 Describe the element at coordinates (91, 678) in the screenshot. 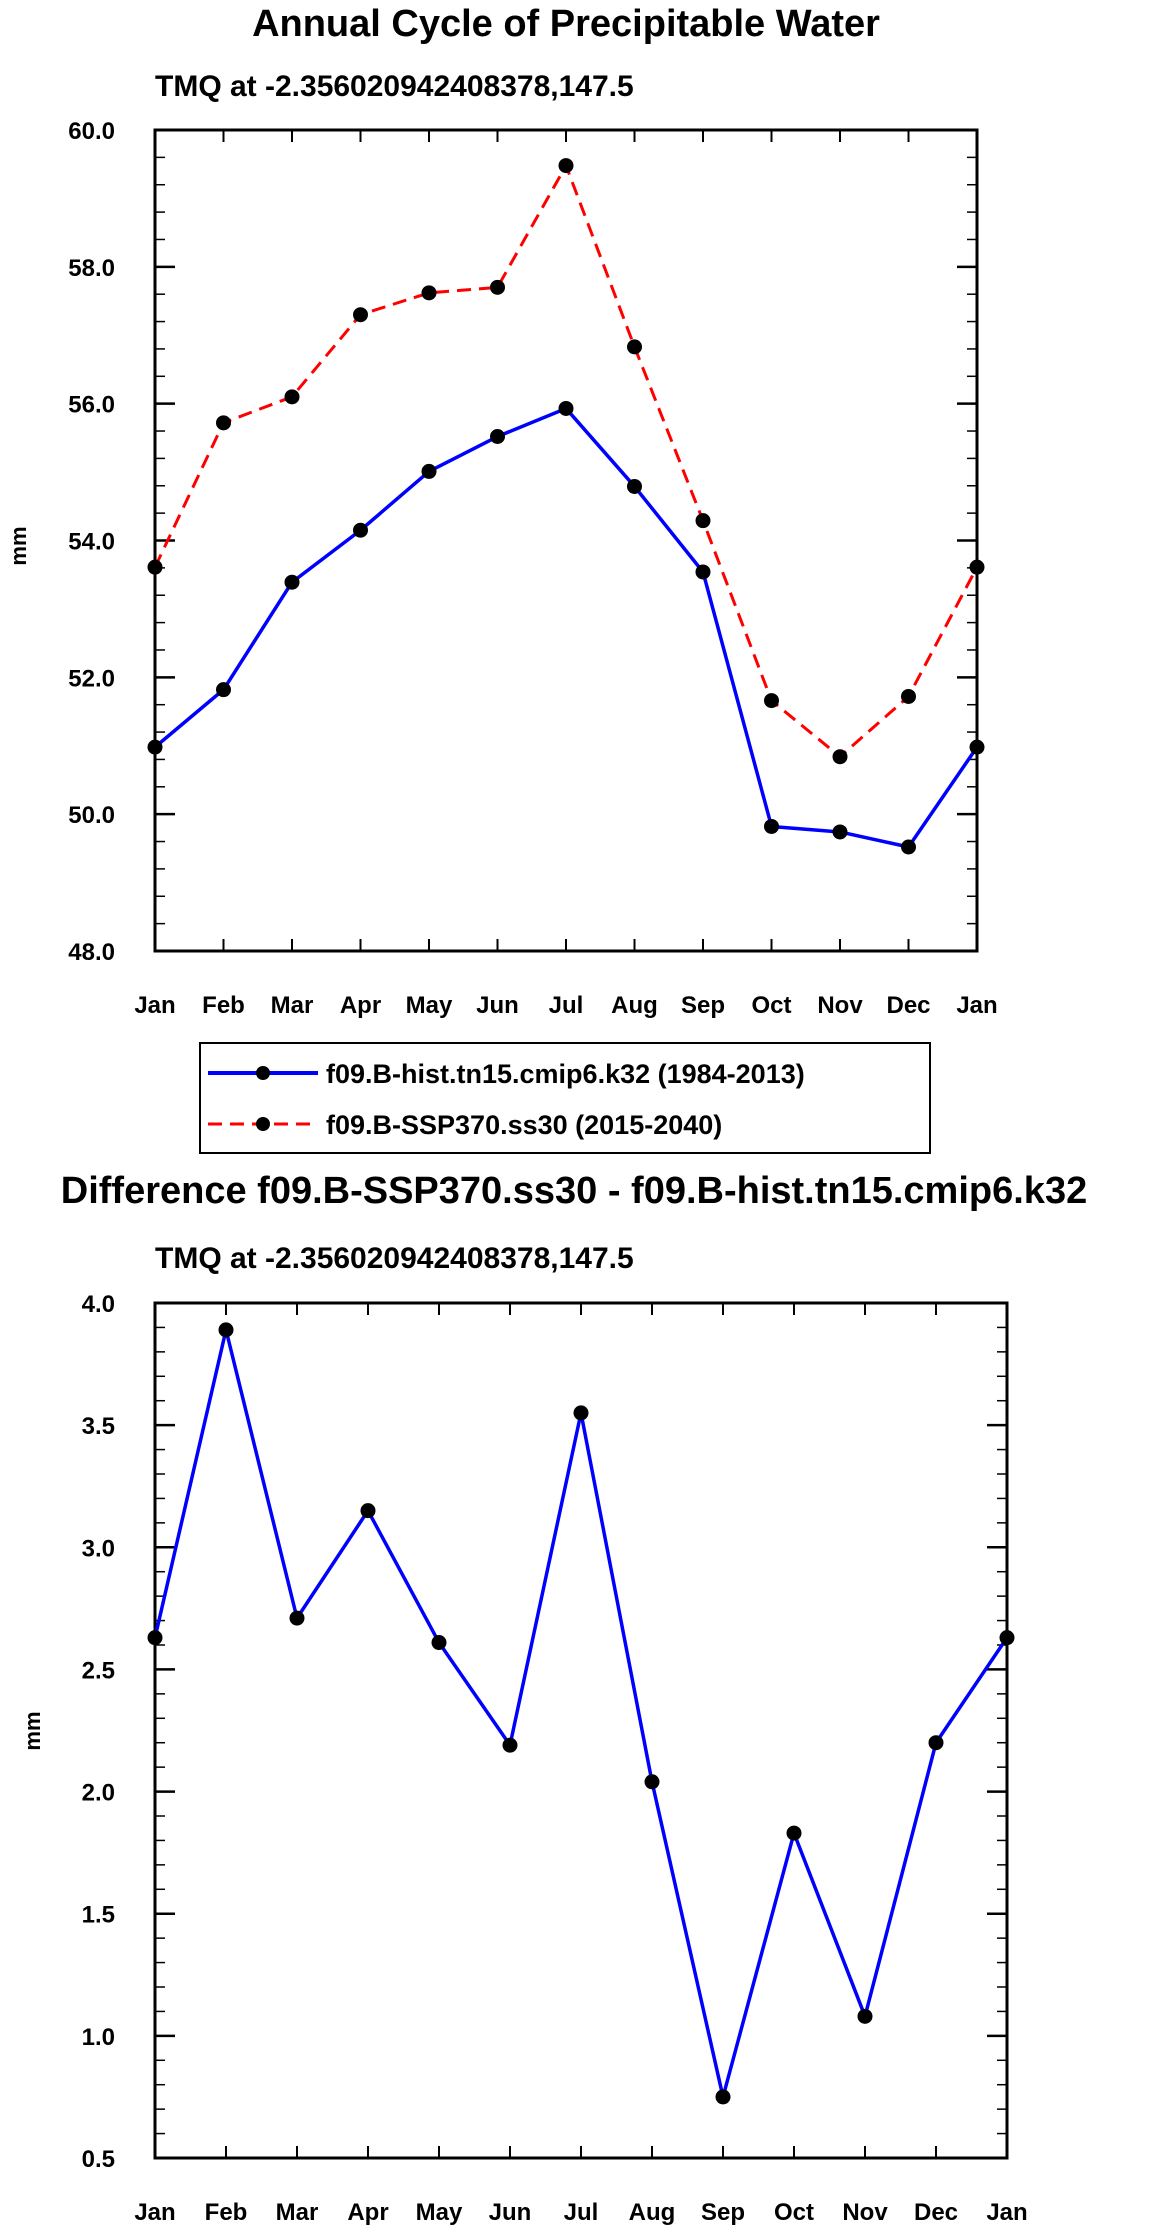

I see `y-tick-label: 52.0` at that location.